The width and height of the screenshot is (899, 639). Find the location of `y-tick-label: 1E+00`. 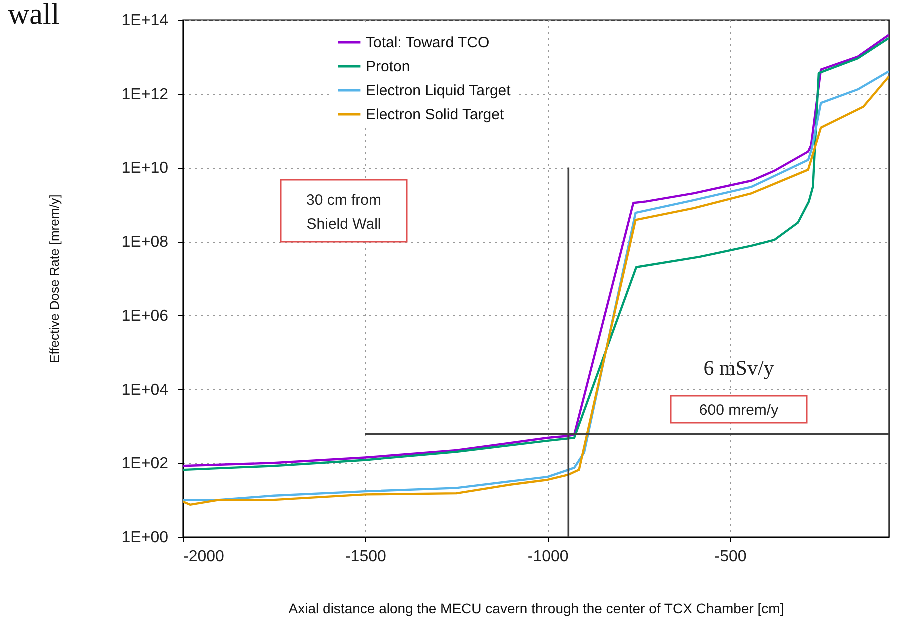

y-tick-label: 1E+00 is located at coordinates (145, 538).